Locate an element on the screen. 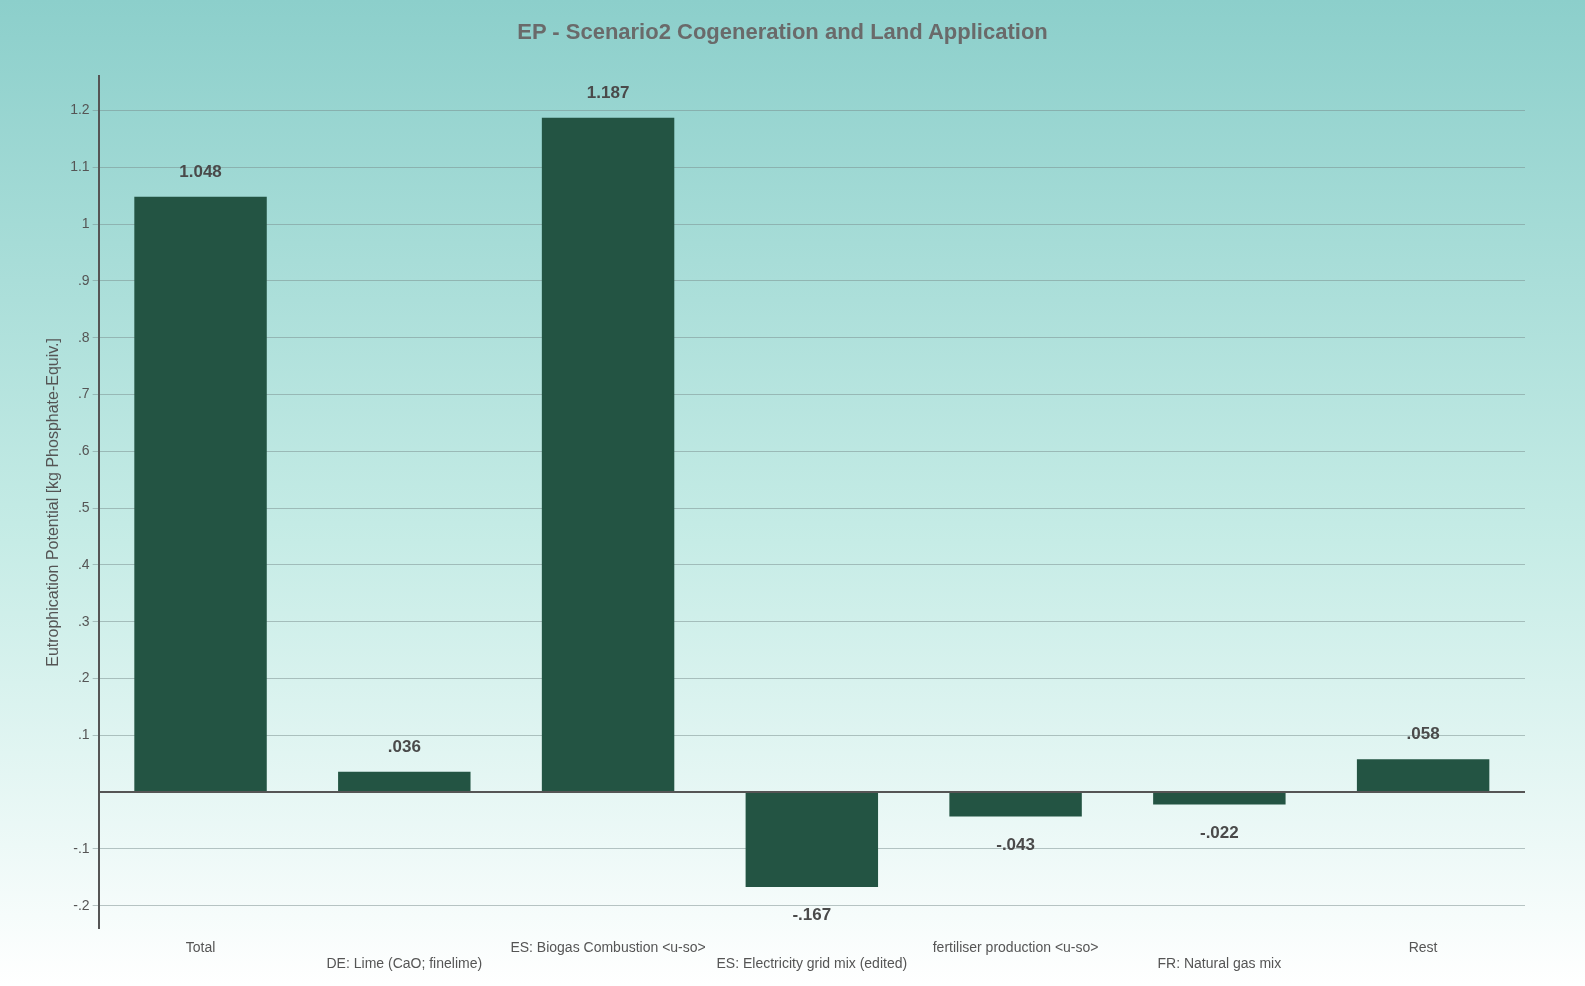  data-label: 1.187 is located at coordinates (608, 93).